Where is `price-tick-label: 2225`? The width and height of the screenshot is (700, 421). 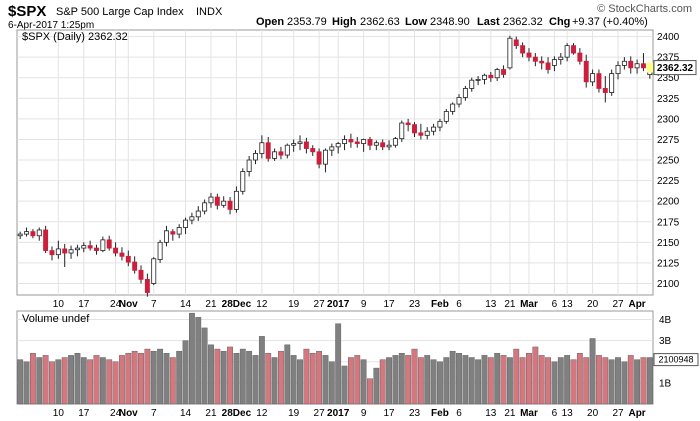 price-tick-label: 2225 is located at coordinates (668, 181).